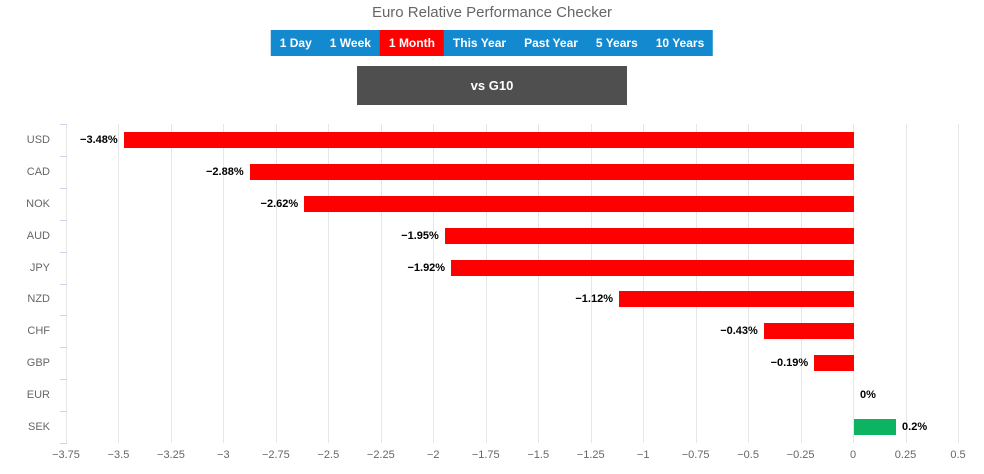  What do you see at coordinates (643, 455) in the screenshot?
I see `x-axis-tick-label: −1` at bounding box center [643, 455].